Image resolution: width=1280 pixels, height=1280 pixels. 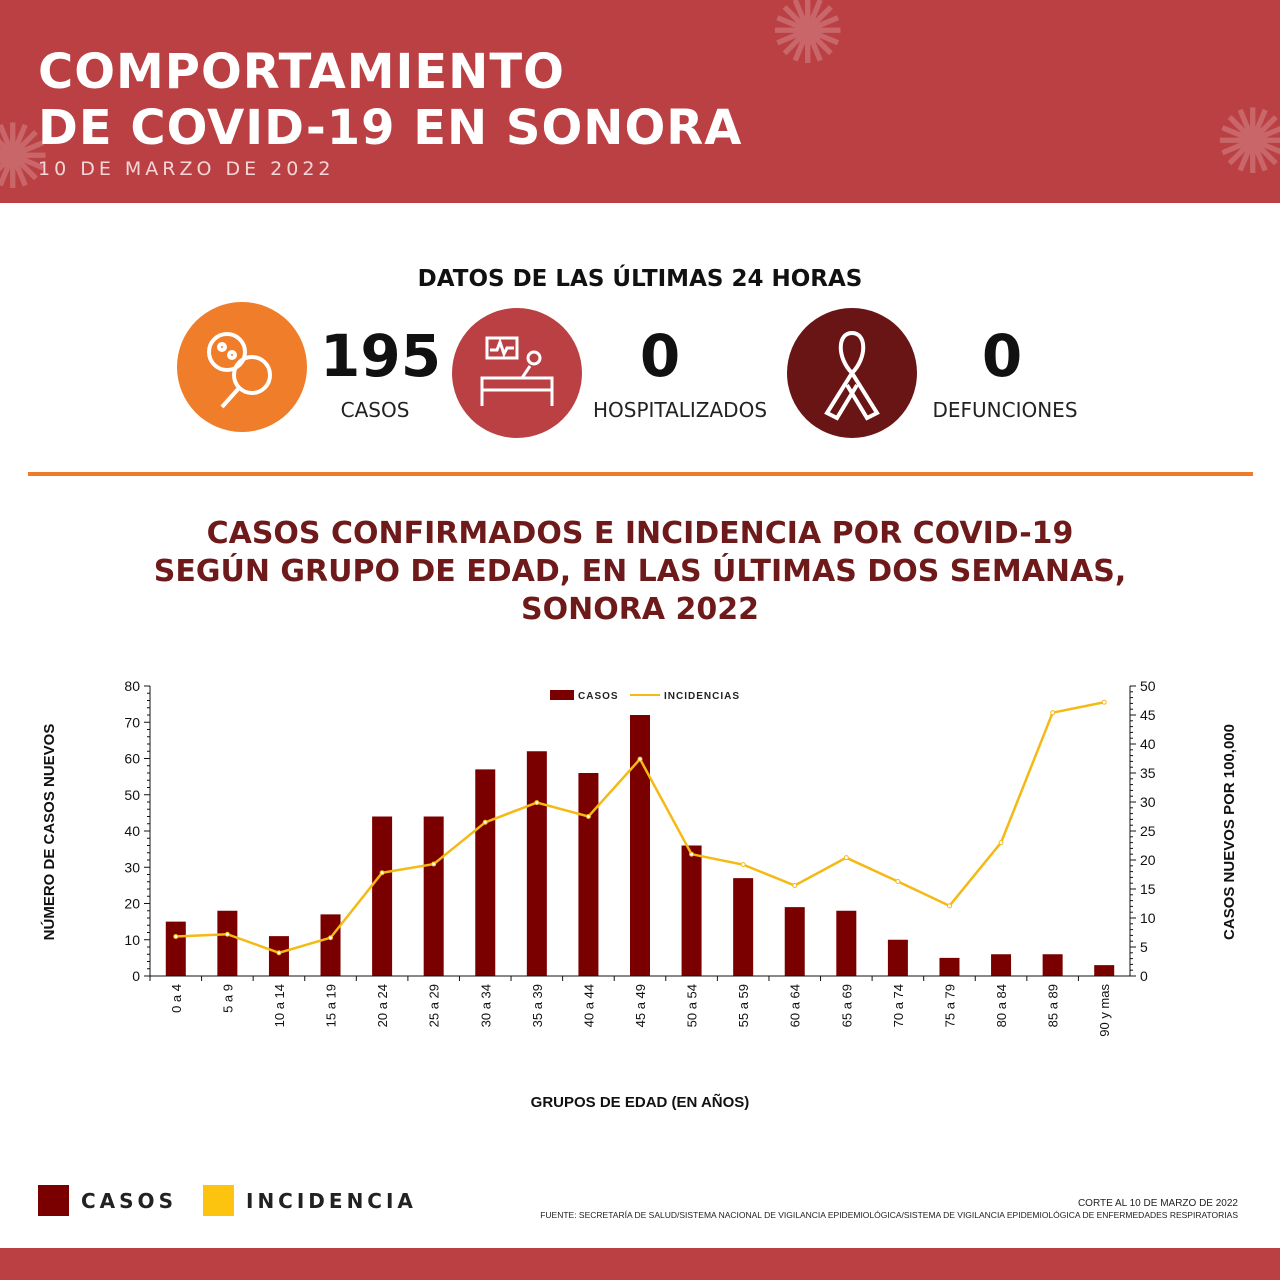 I want to click on virus-magnifier-icon, so click(x=242, y=367).